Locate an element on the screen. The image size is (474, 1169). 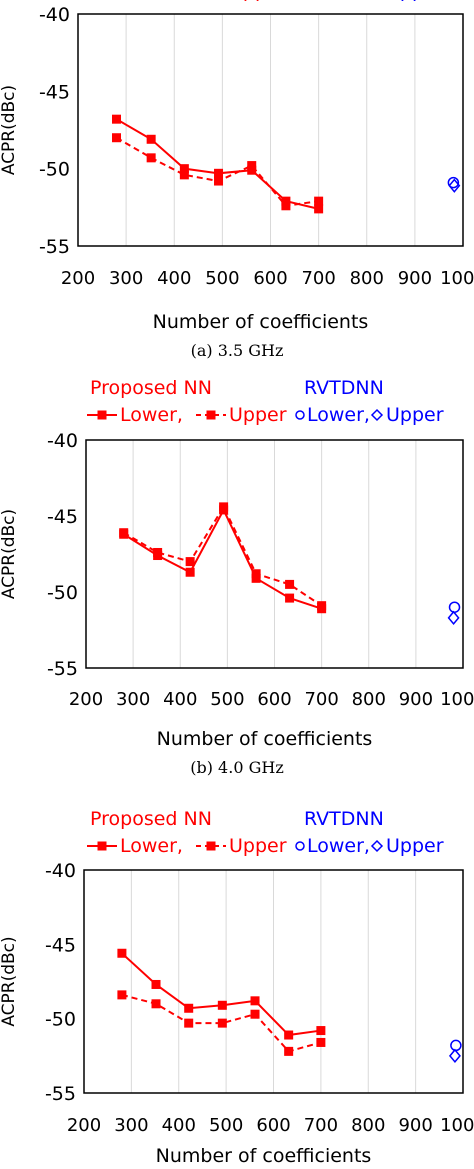
chart-caption: (b) 4.0 GHz is located at coordinates (237, 767).